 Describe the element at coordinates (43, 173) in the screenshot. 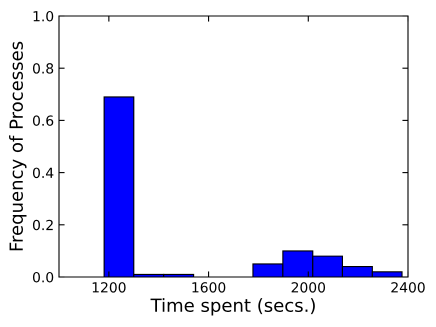

I see `y-tick-label: 0.4` at that location.